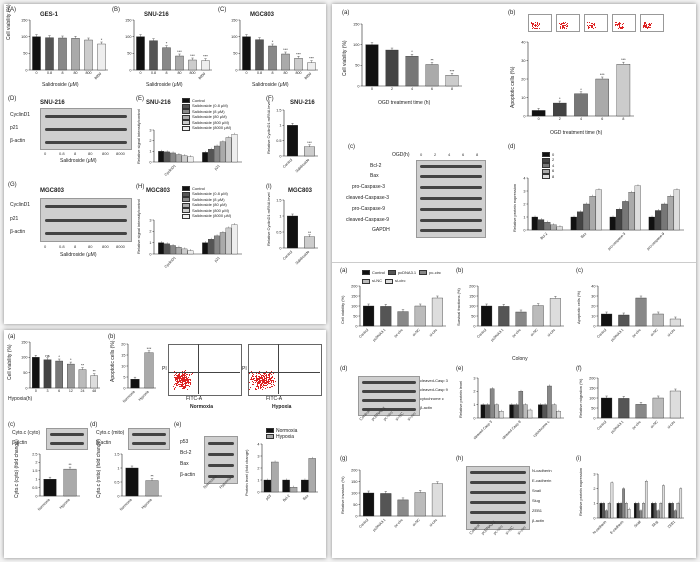 This screenshot has width=700, height=562. Describe the element at coordinates (374, 176) in the screenshot. I see `band-label: Bax` at that location.